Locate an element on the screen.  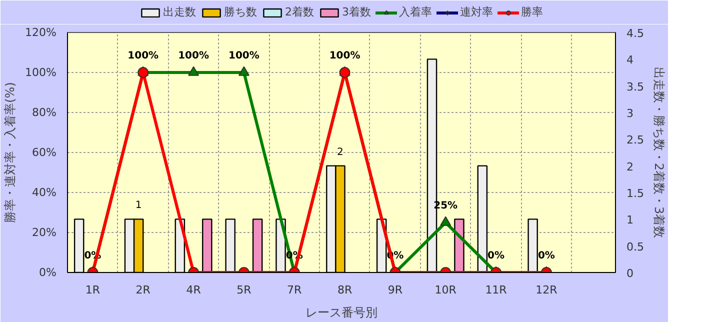
y2-tick-label: 1 is located at coordinates (630, 220).